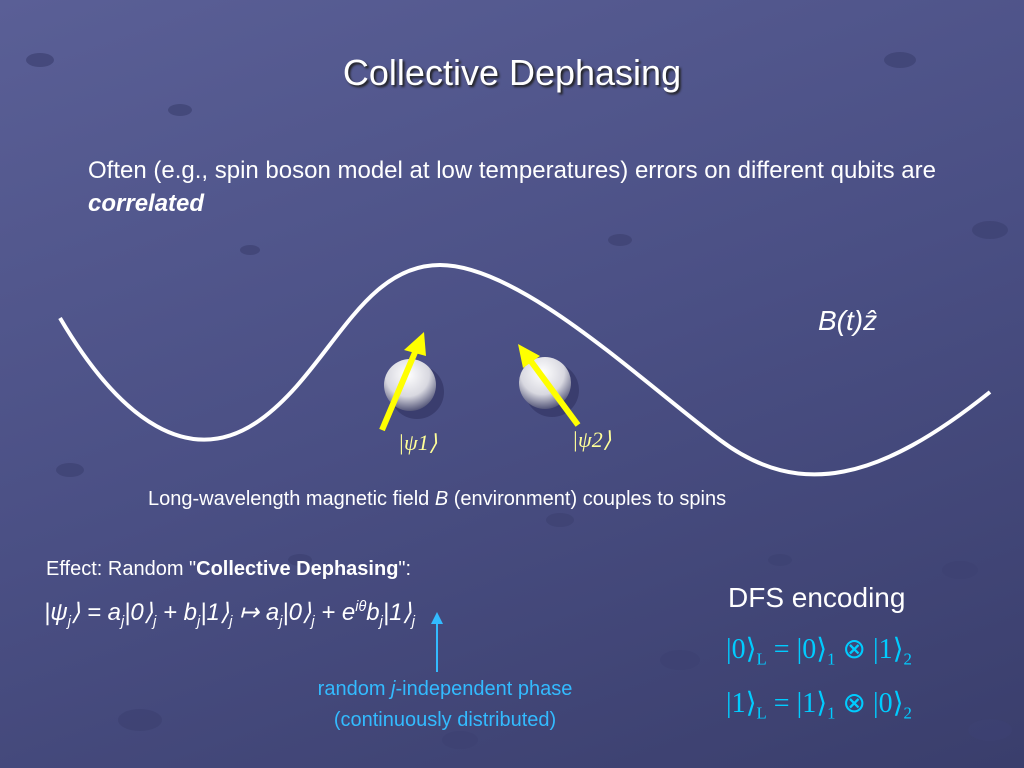 This screenshot has height=768, width=1024. I want to click on term: |ψ, so click(56, 612).